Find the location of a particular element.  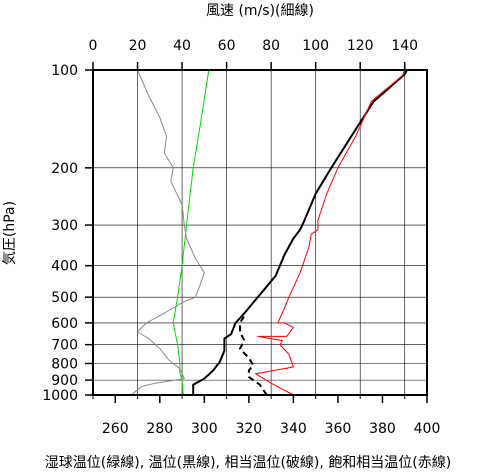

bottom-axis-tick-label: 280 is located at coordinates (159, 429).